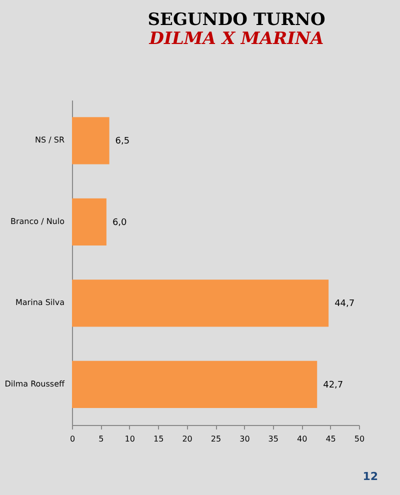 This screenshot has height=495, width=400. Describe the element at coordinates (34, 383) in the screenshot. I see `y-tick-label: Dilma Rousseff` at that location.